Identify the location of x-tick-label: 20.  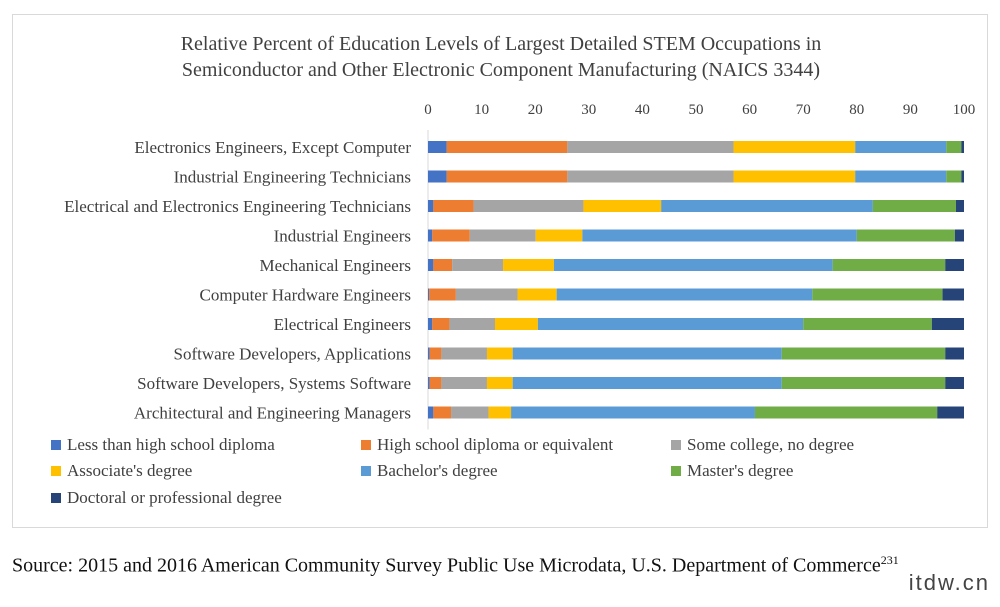
(535, 110).